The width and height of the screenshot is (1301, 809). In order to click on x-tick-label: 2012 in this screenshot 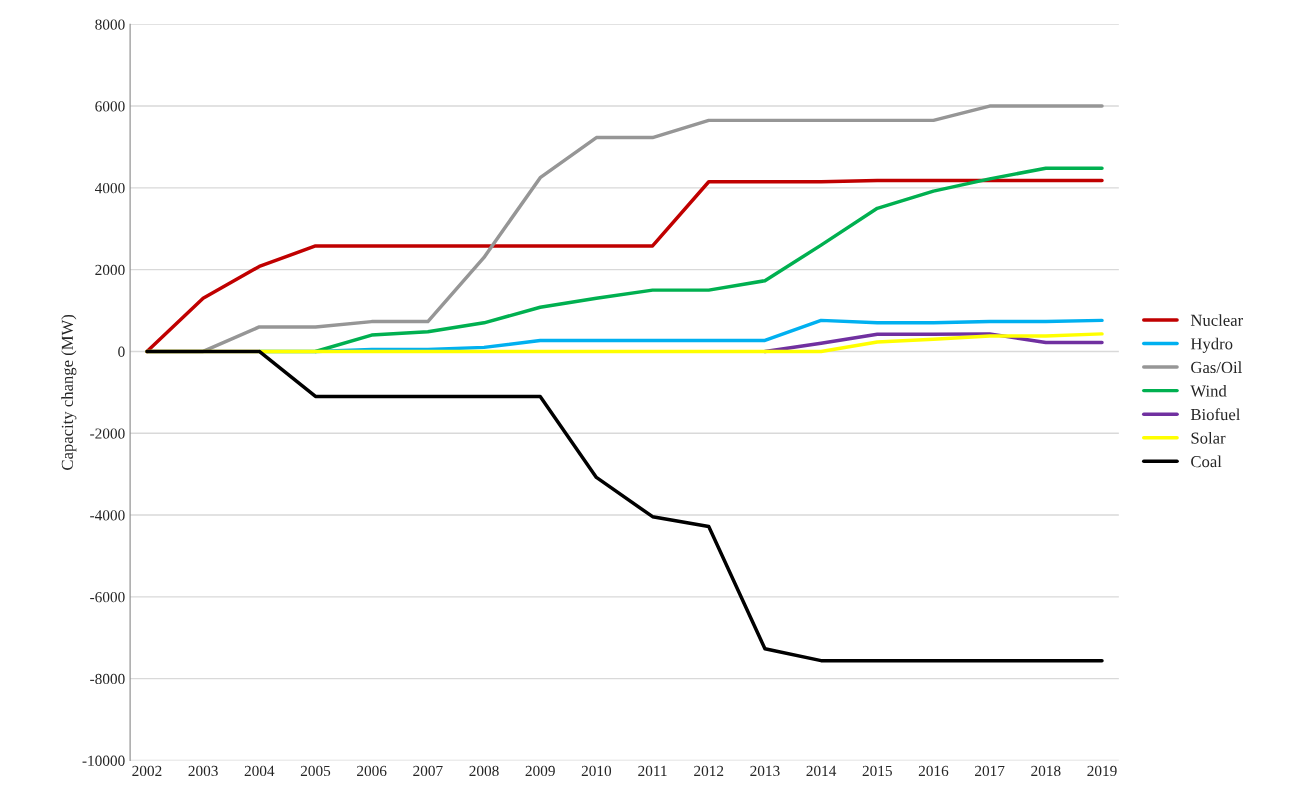, I will do `click(709, 771)`.